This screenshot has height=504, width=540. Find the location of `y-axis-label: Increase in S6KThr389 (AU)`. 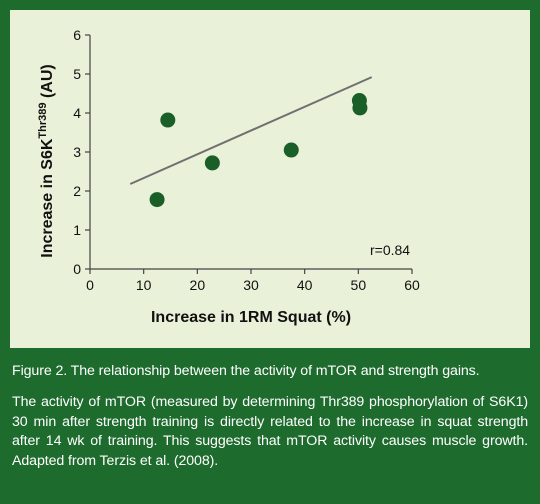

y-axis-label: Increase in S6KThr389 (AU) is located at coordinates (46, 160).